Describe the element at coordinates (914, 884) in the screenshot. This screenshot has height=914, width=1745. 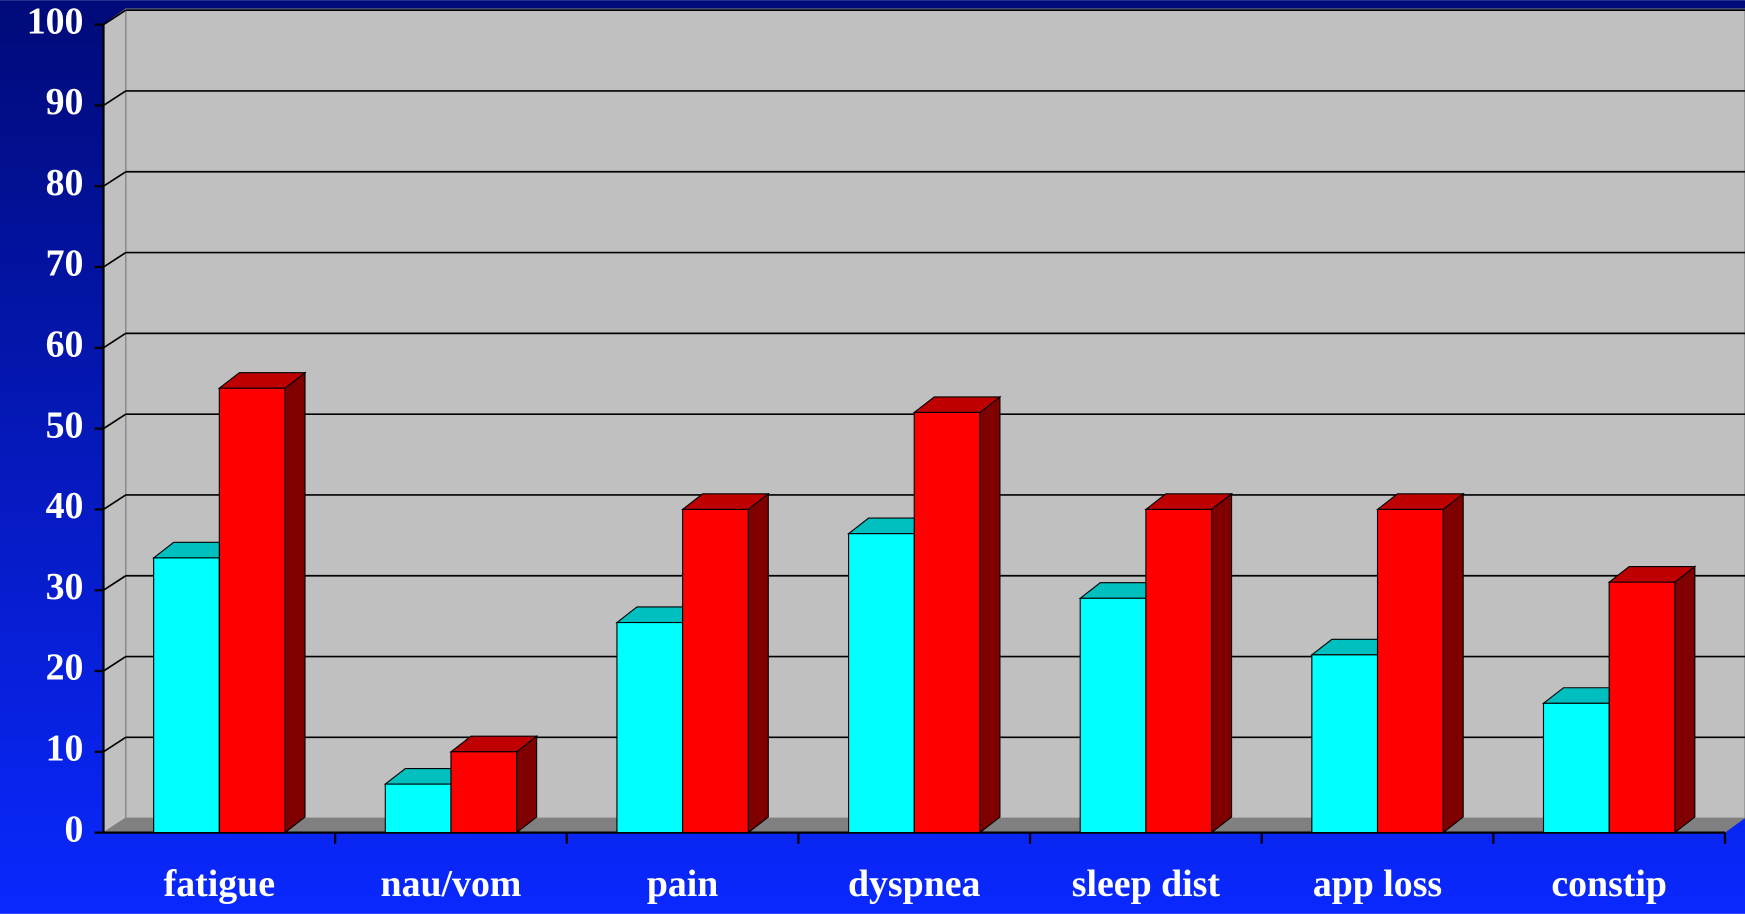
I see `x-tick-label: dyspnea` at that location.